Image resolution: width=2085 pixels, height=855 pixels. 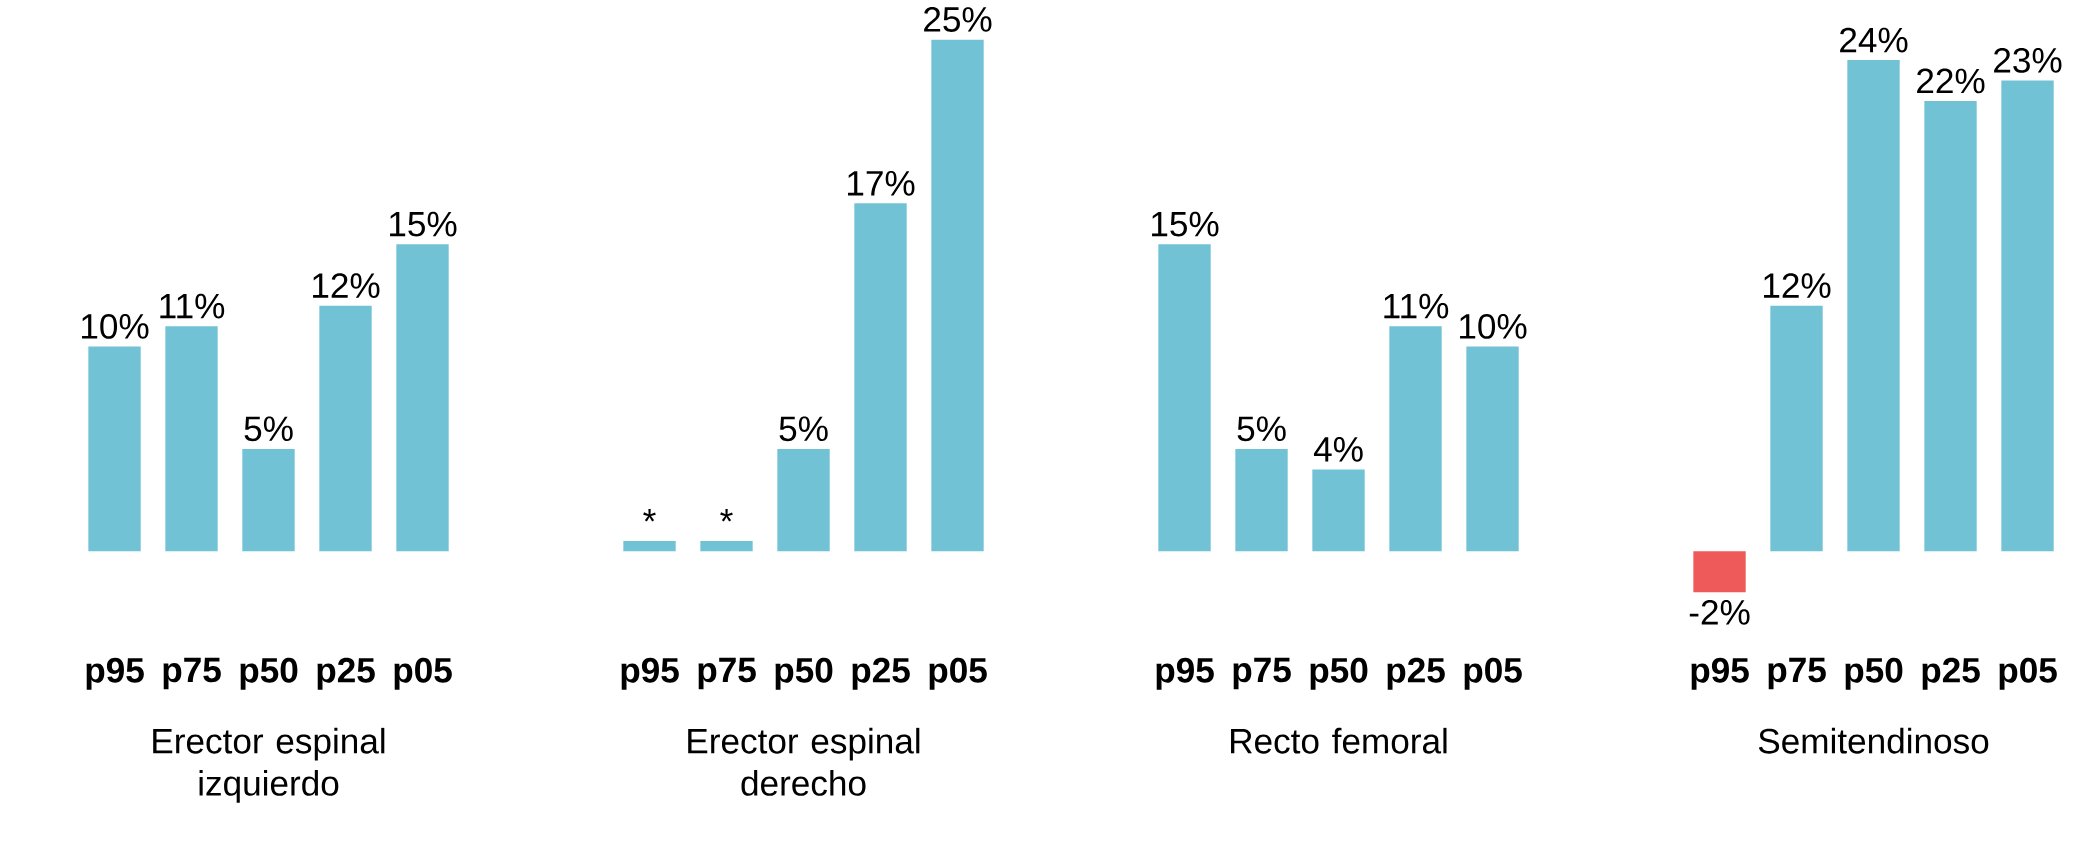 What do you see at coordinates (2028, 60) in the screenshot?
I see `data-label: 23%` at bounding box center [2028, 60].